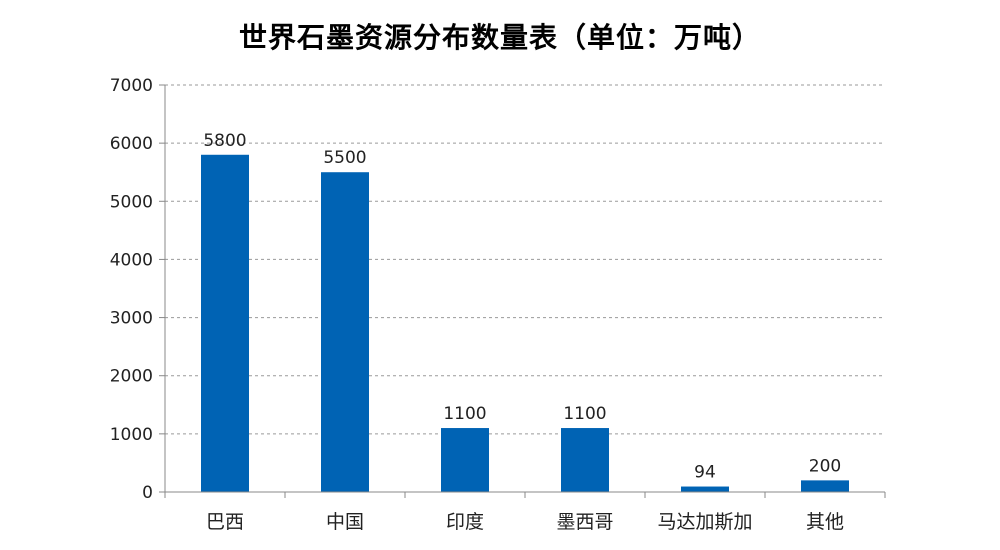 The image size is (1000, 550). What do you see at coordinates (465, 522) in the screenshot?
I see `x-tick-label: 印度` at bounding box center [465, 522].